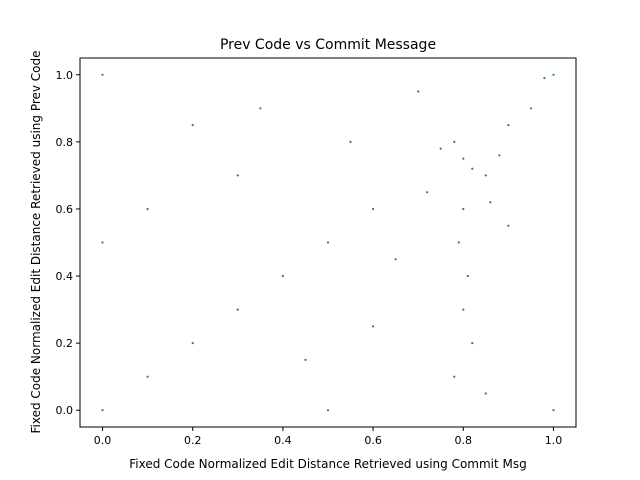 The height and width of the screenshot is (480, 640). Describe the element at coordinates (283, 440) in the screenshot. I see `x-tick-label: 0.4` at that location.